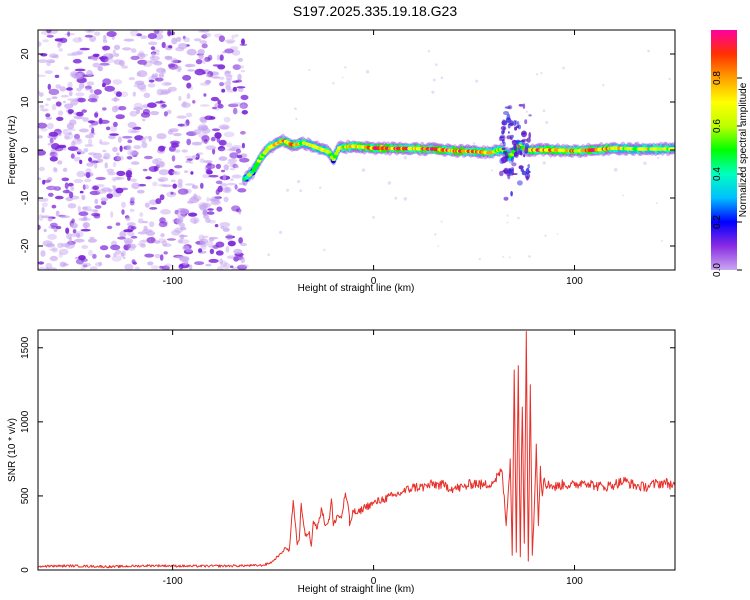 Image resolution: width=750 pixels, height=600 pixels. What do you see at coordinates (374, 581) in the screenshot?
I see `x-tick-label: 0` at bounding box center [374, 581].